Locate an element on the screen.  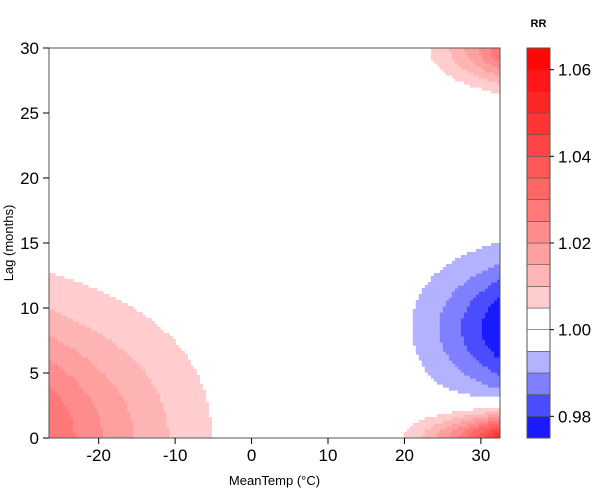
y-tick-label: 5 is located at coordinates (34, 373).